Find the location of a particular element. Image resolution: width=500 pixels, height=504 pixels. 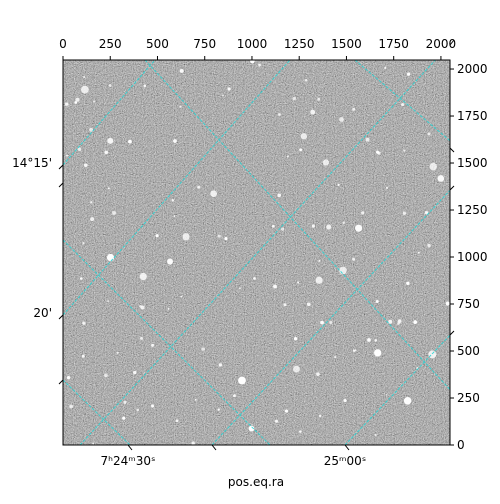

ra-tick is located at coordinates (130, 447).